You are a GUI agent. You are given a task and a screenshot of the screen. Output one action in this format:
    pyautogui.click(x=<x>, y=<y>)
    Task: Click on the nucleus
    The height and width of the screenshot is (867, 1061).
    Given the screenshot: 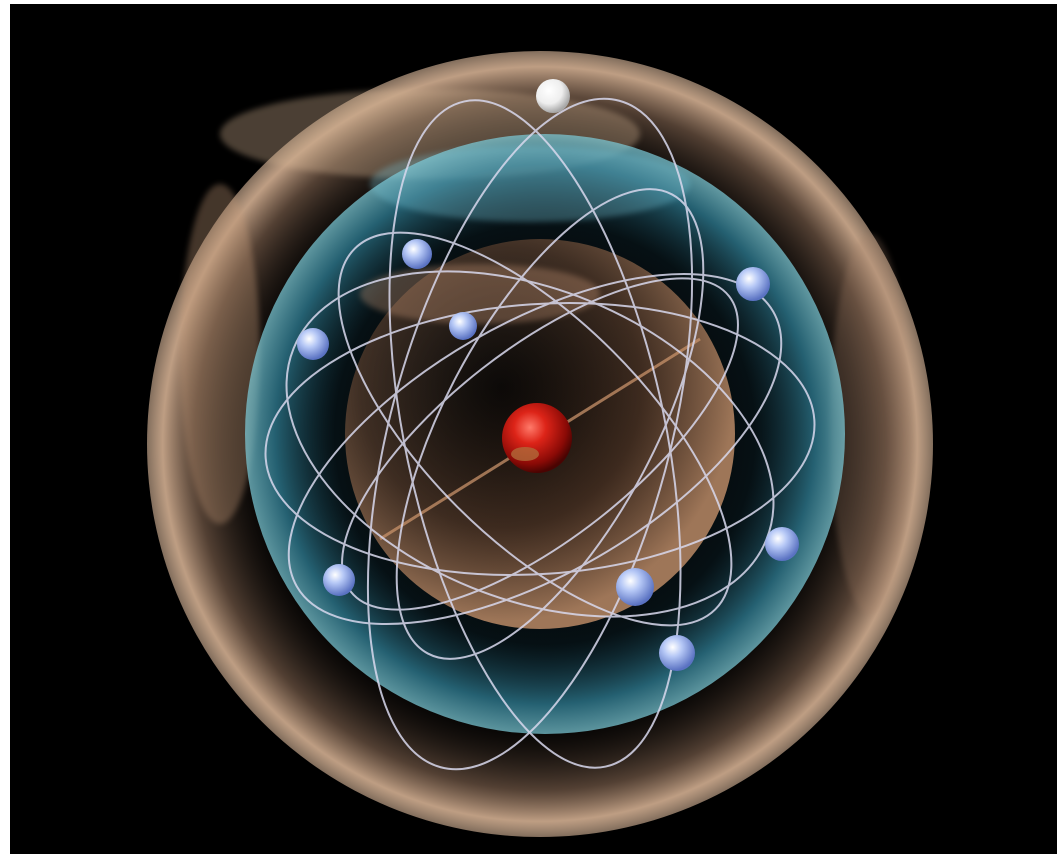 What is the action you would take?
    pyautogui.click(x=537, y=438)
    